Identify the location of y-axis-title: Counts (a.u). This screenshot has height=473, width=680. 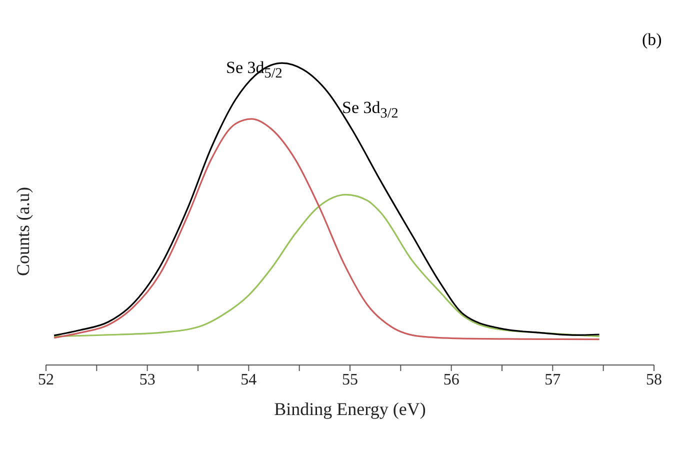
(23, 231).